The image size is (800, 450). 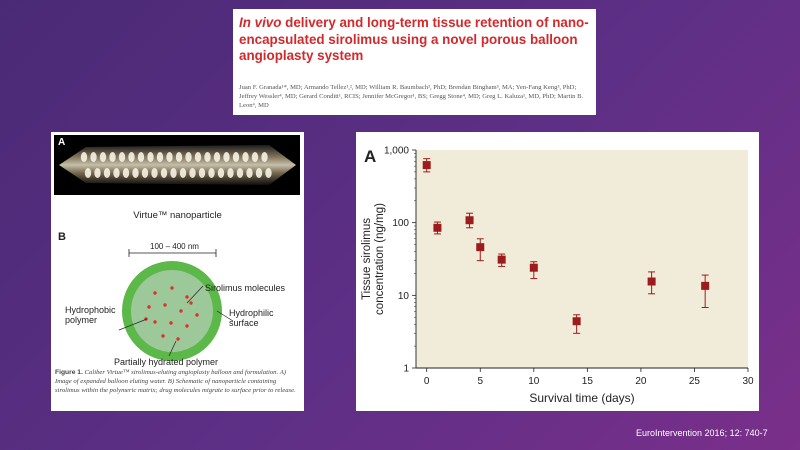 What do you see at coordinates (171, 313) in the screenshot?
I see `sirolimus-dots` at bounding box center [171, 313].